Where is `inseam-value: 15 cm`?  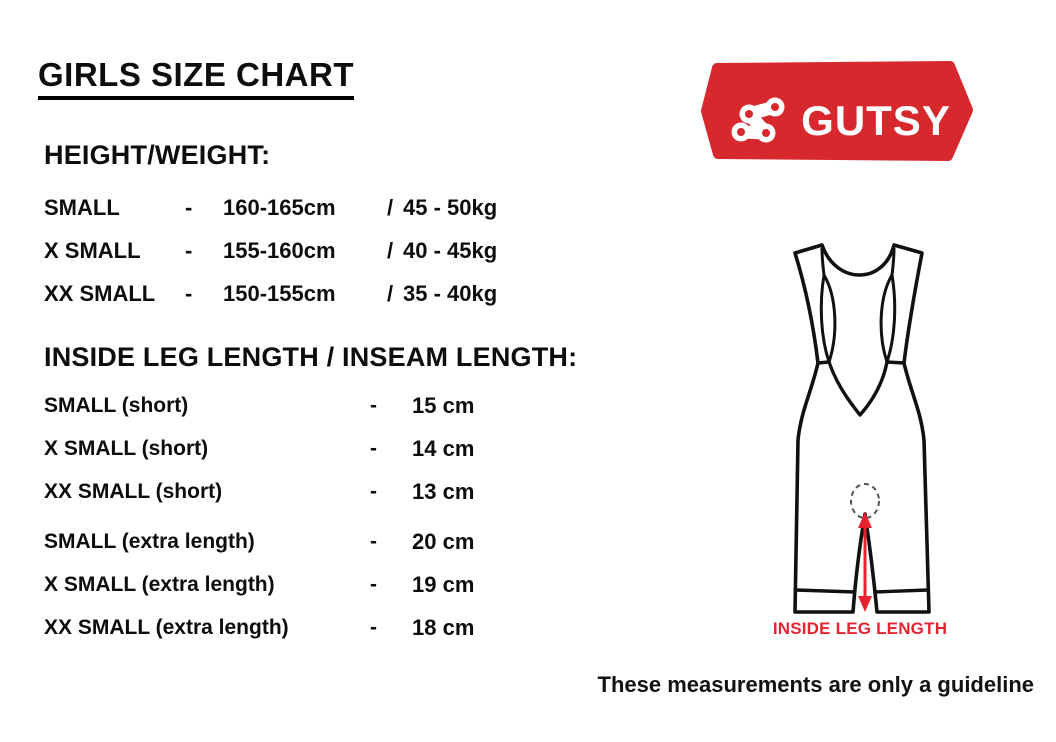 inseam-value: 15 cm is located at coordinates (443, 405).